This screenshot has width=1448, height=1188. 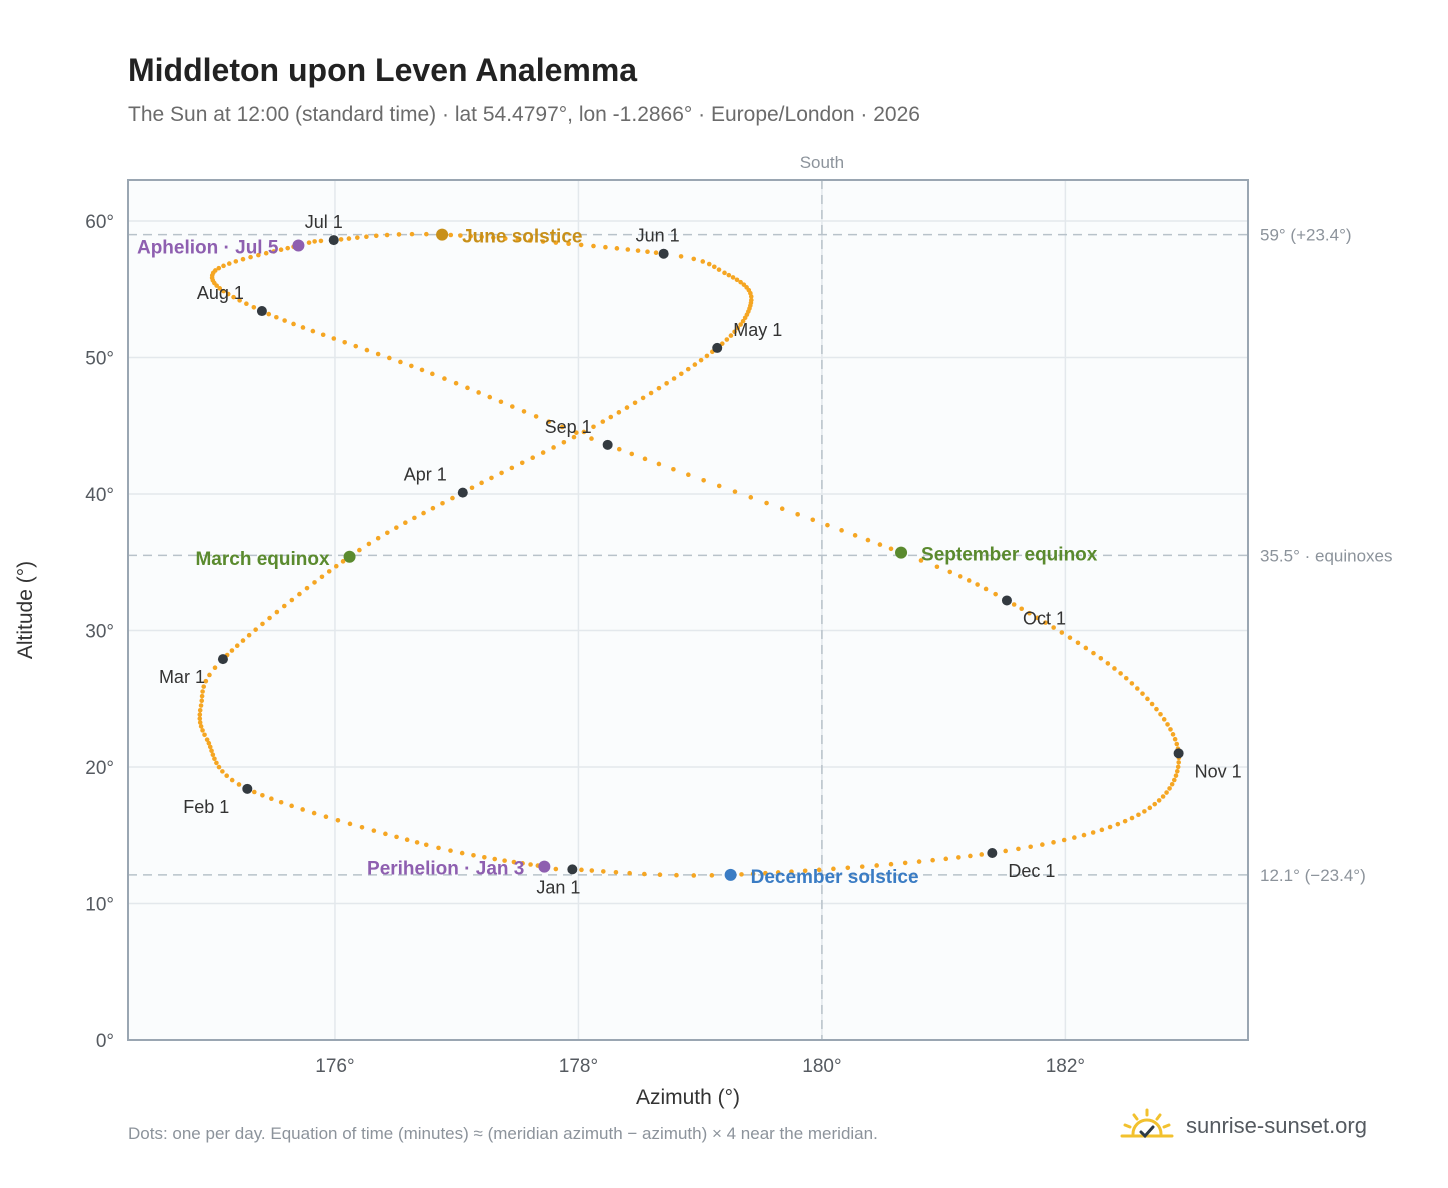 I want to click on brand: sunrise-sunset.org, so click(x=1243, y=1126).